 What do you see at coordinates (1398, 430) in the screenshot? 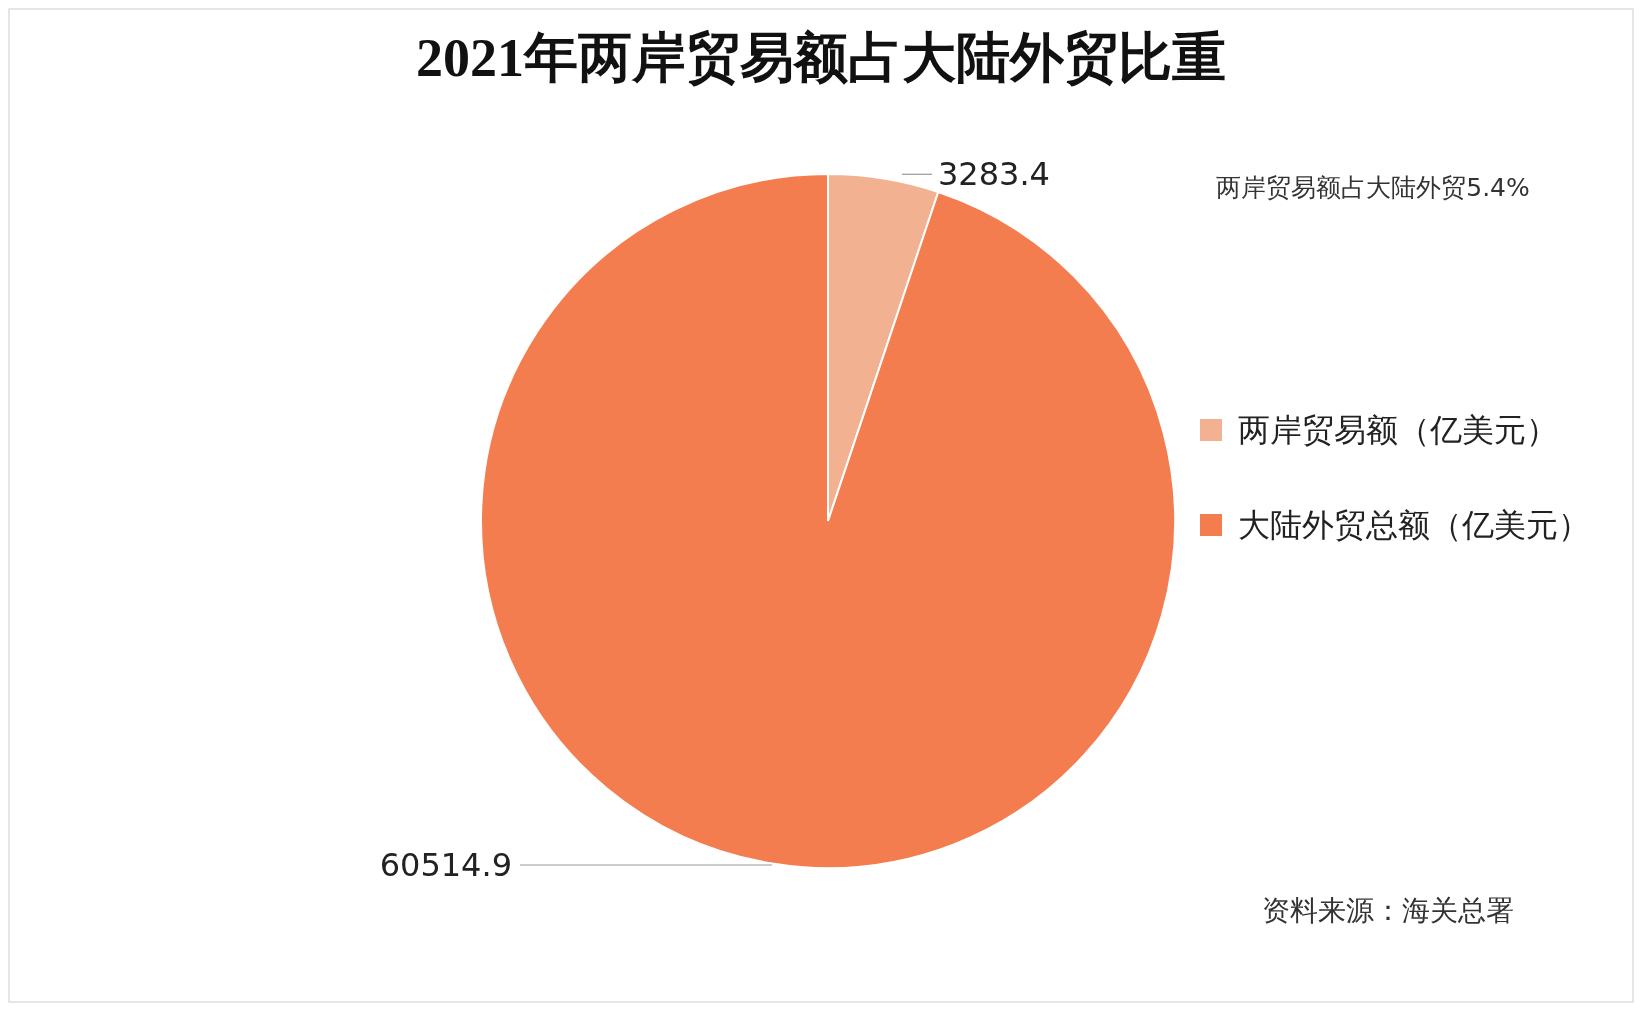
I see `legend-label: 两岸贸易额（亿美元）` at bounding box center [1398, 430].